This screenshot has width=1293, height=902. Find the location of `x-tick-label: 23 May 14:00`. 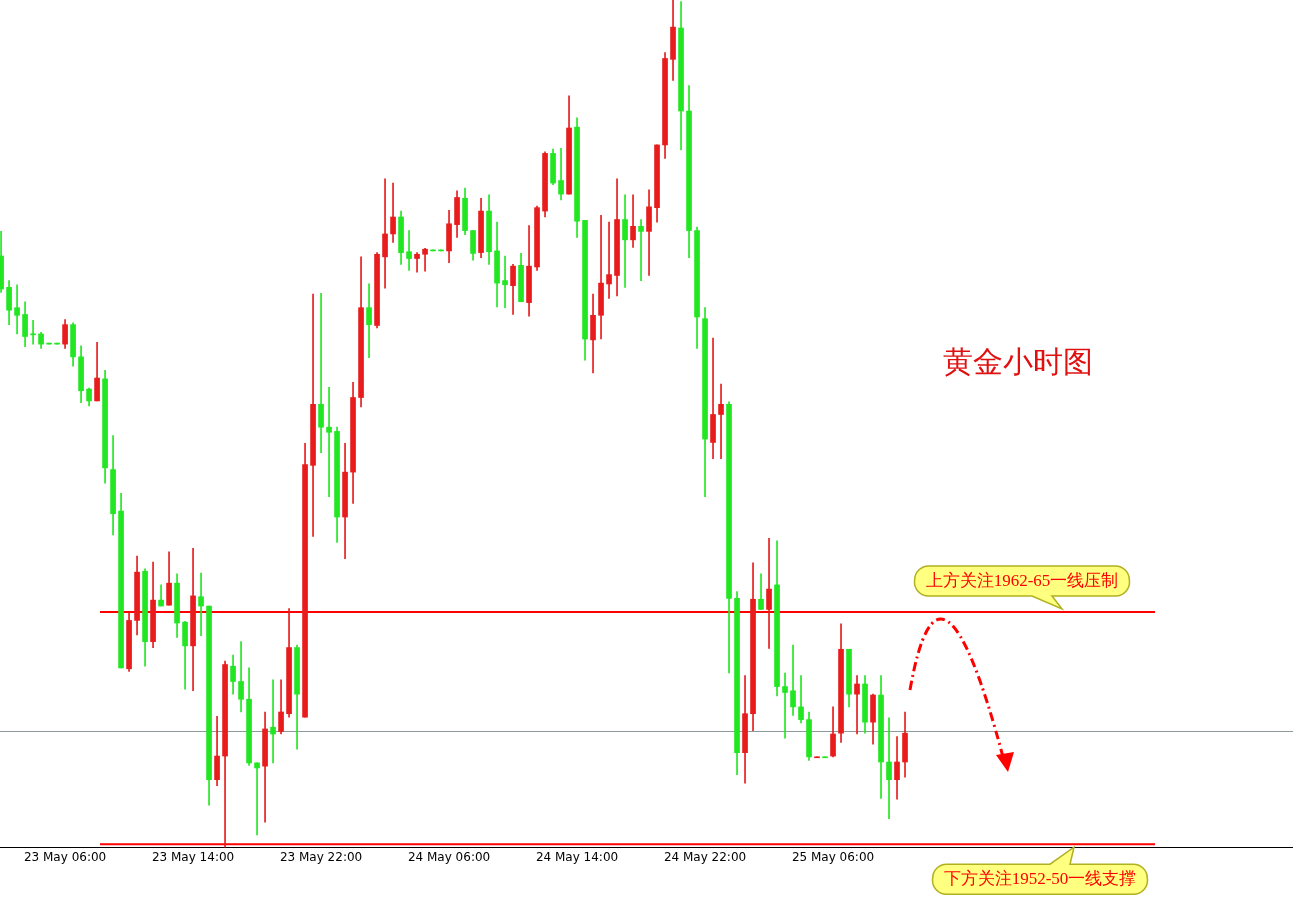

x-tick-label: 23 May 14:00 is located at coordinates (193, 856).